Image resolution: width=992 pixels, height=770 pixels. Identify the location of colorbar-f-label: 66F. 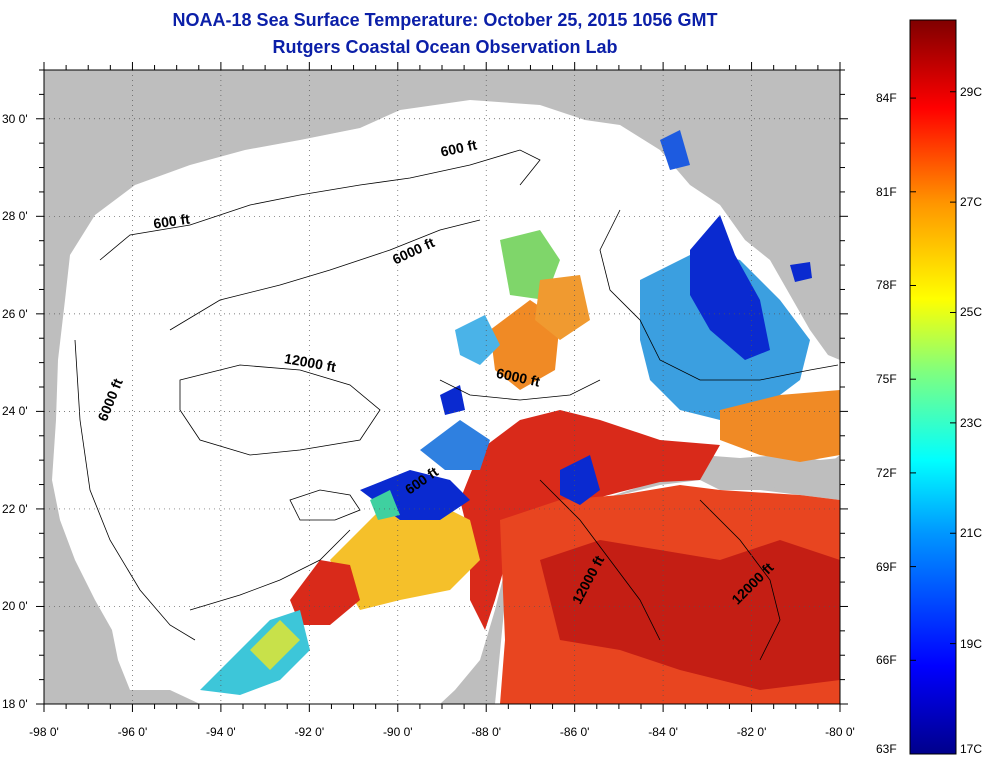
(886, 660).